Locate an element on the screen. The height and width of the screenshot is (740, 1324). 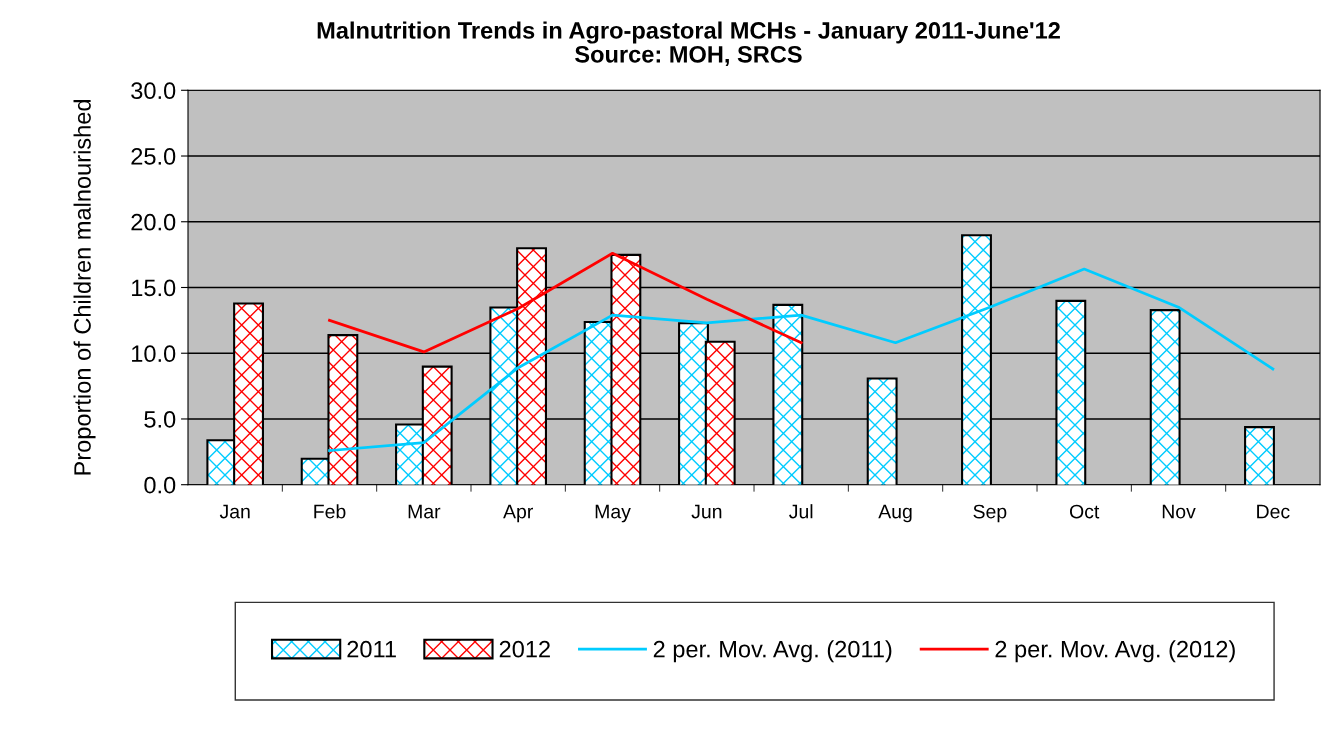
y-tick-label: 0.0 is located at coordinates (160, 485).